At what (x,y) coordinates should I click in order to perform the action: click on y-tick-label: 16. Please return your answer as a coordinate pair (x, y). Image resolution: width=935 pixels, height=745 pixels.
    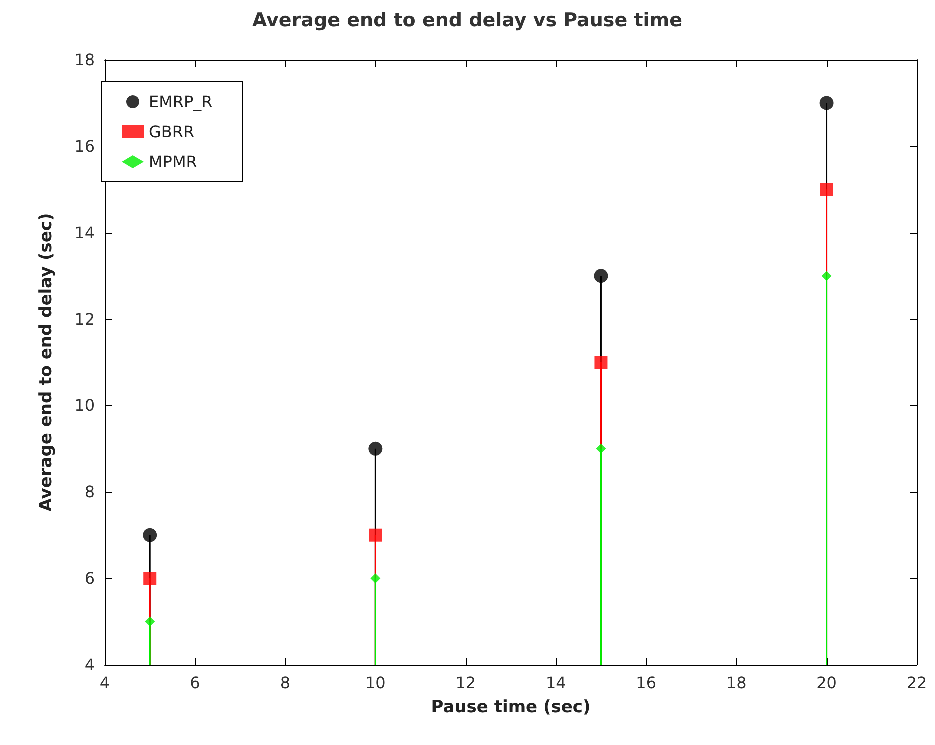
    Looking at the image, I should click on (84, 146).